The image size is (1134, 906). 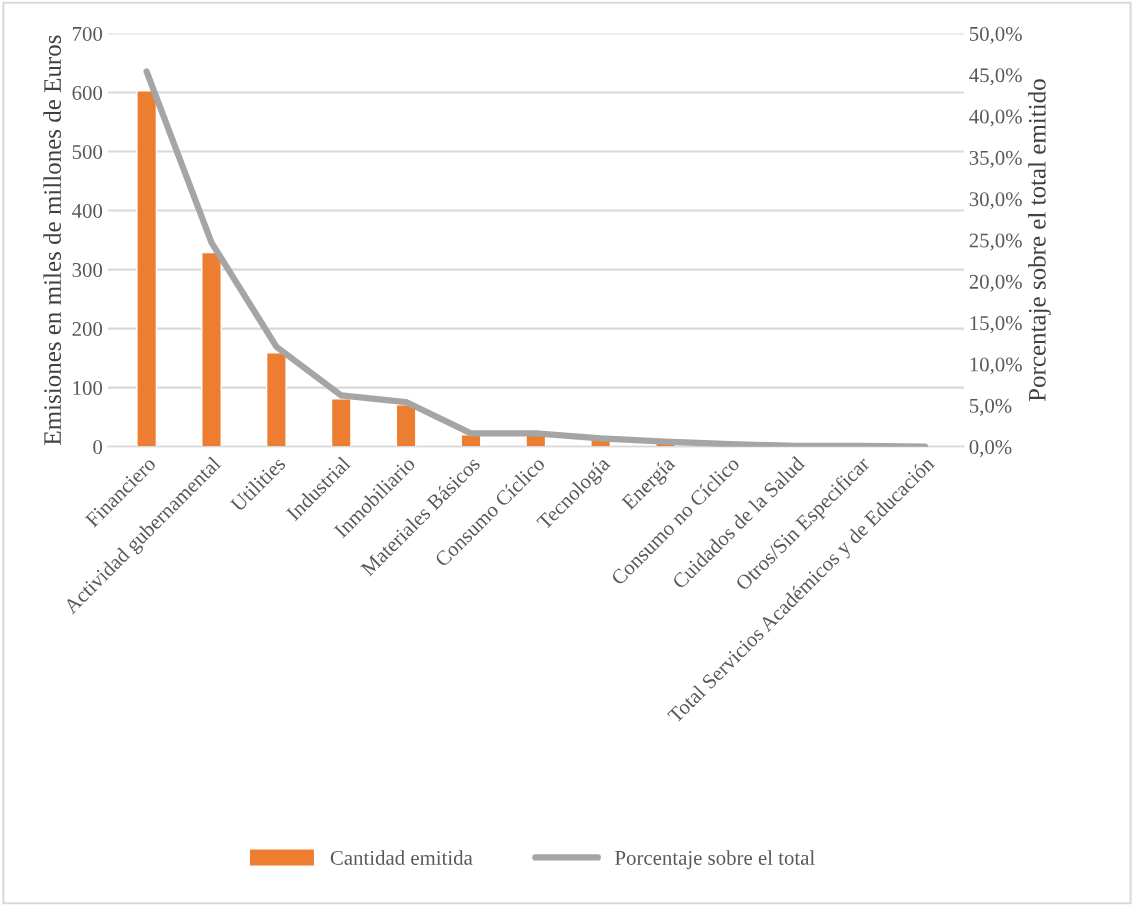 What do you see at coordinates (88, 388) in the screenshot?
I see `y-tick-label: 100` at bounding box center [88, 388].